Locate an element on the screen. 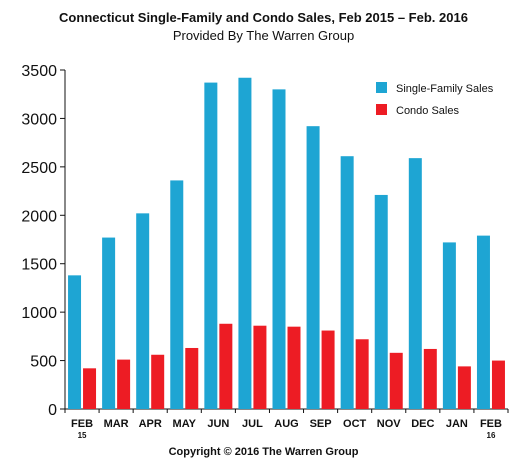  x-tick-label: AUG is located at coordinates (286, 424).